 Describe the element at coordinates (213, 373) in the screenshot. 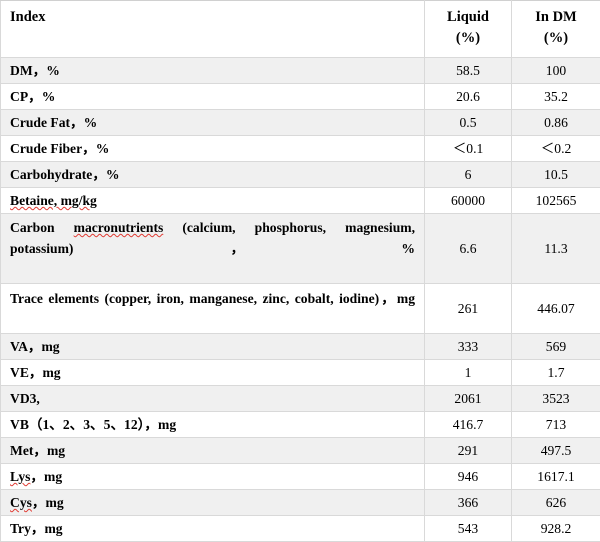

I see `row-index-label: VE，mg` at that location.